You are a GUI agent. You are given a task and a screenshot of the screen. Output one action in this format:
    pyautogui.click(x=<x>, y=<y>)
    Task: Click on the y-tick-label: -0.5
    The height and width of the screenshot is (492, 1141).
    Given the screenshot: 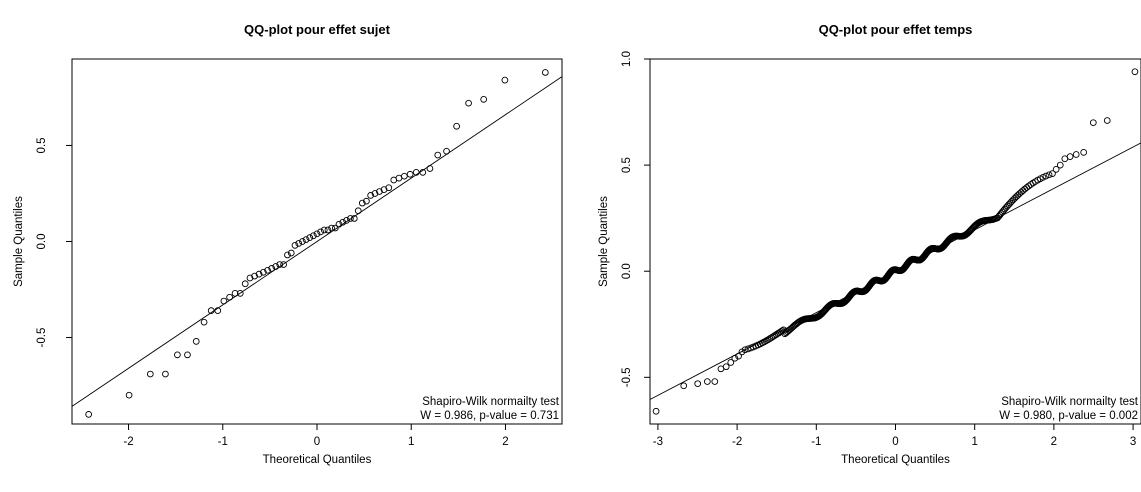 What is the action you would take?
    pyautogui.click(x=627, y=377)
    